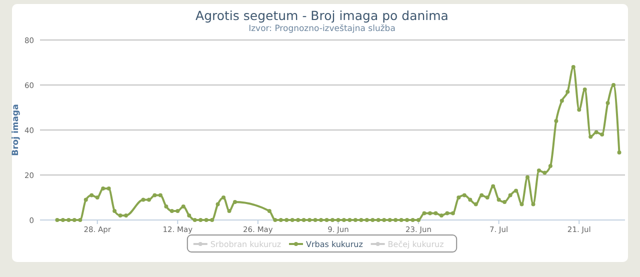  Describe the element at coordinates (16, 130) in the screenshot. I see `y-axis-title: Broj imaga` at that location.